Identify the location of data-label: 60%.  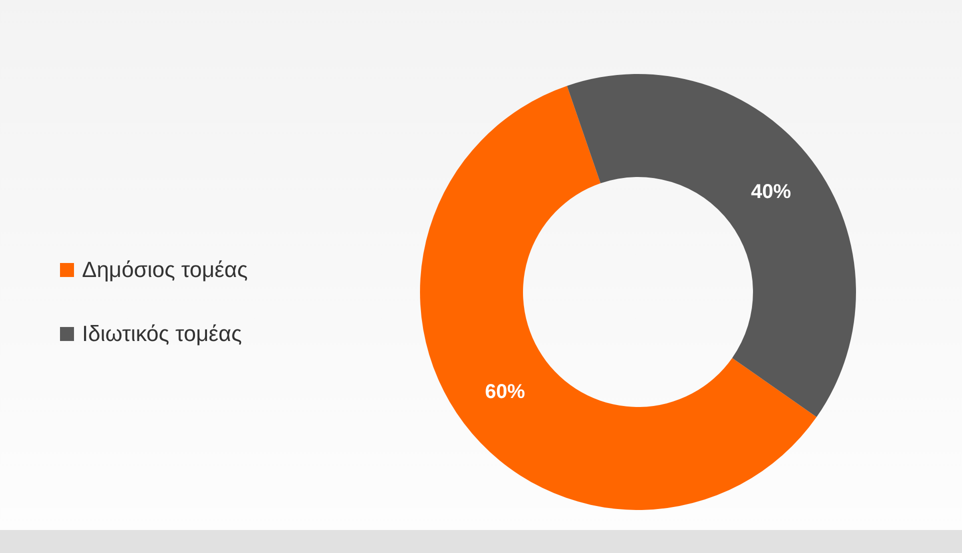
(505, 392).